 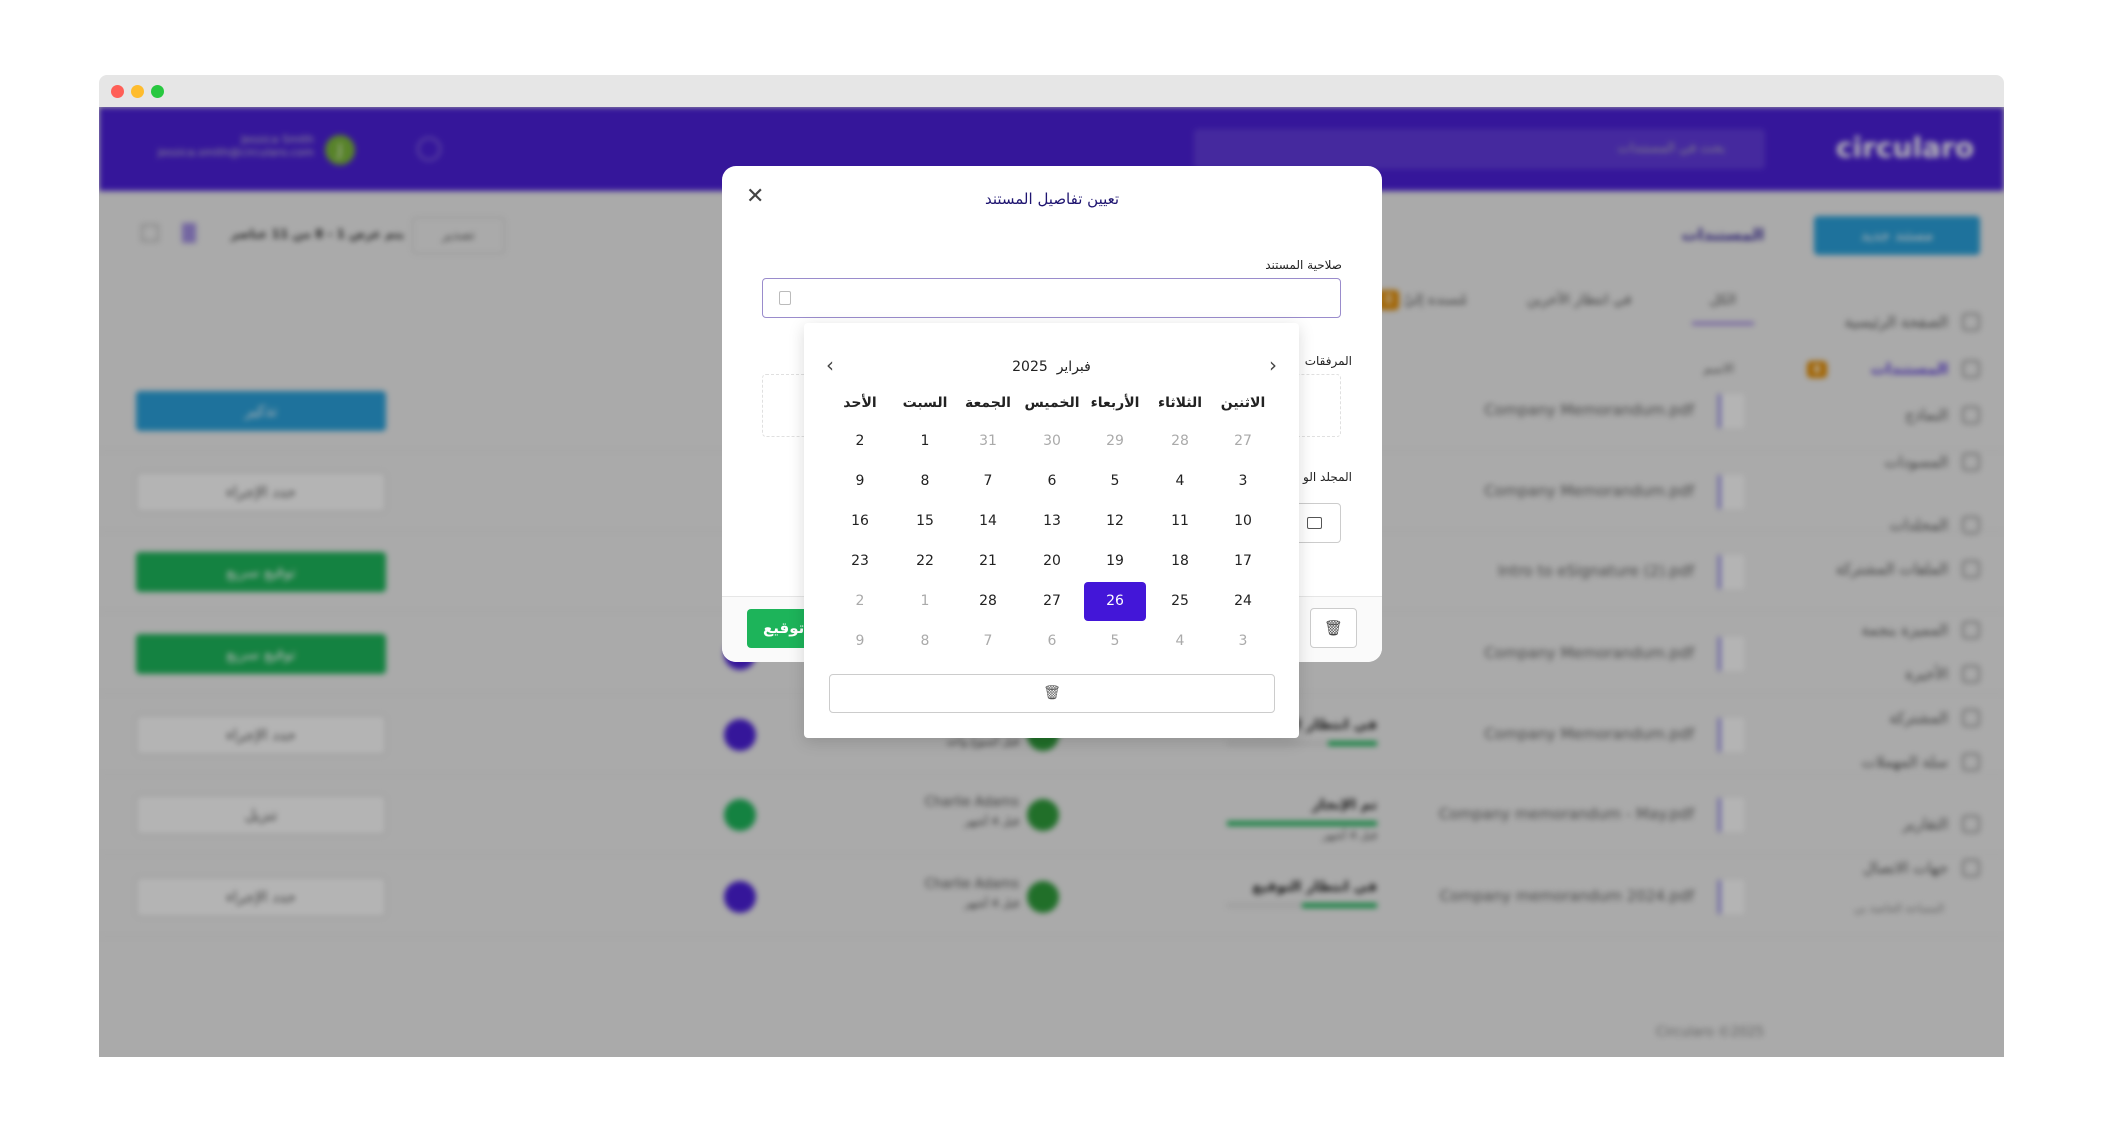 I want to click on calendar-day: 23, so click(x=860, y=561).